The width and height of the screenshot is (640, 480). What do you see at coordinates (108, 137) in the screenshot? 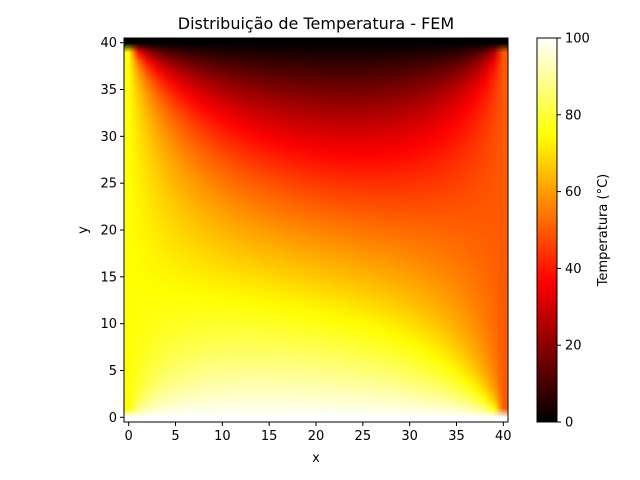
I see `y-tick-label: 30` at bounding box center [108, 137].